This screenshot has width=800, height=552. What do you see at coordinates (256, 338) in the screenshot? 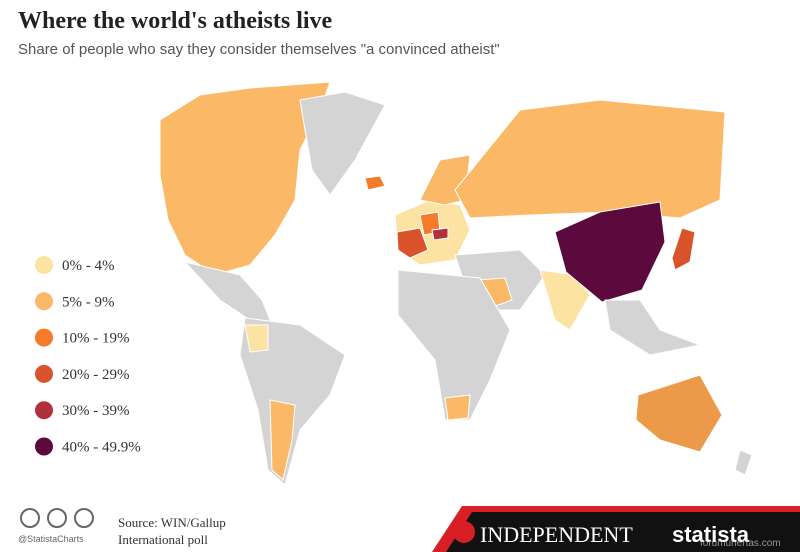
I see `colombia` at bounding box center [256, 338].